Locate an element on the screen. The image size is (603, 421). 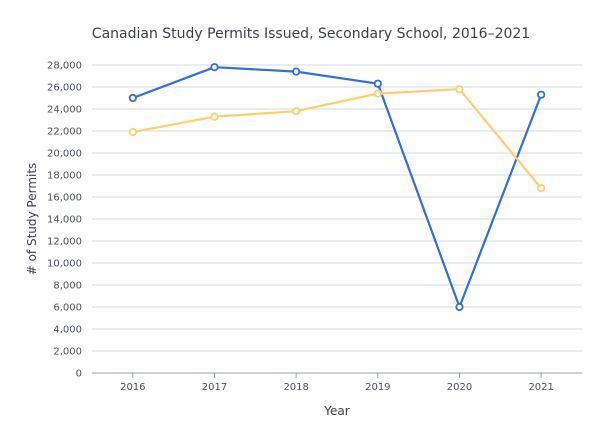
y-tick-label: 20,000 is located at coordinates (64, 154).